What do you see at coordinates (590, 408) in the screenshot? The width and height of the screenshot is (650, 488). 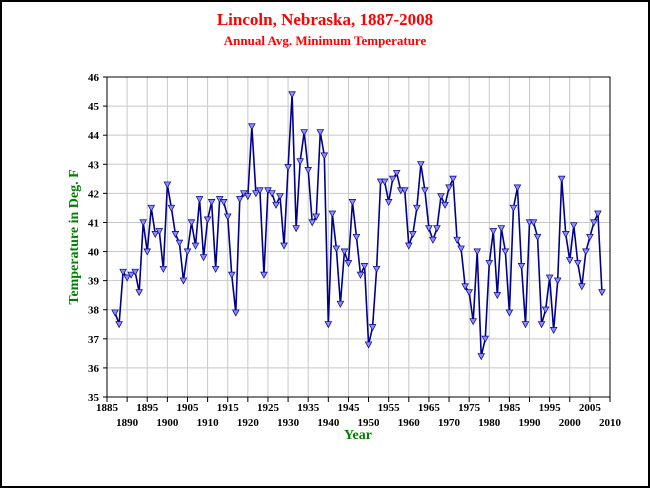 I see `x-tick-label: 2005` at bounding box center [590, 408].